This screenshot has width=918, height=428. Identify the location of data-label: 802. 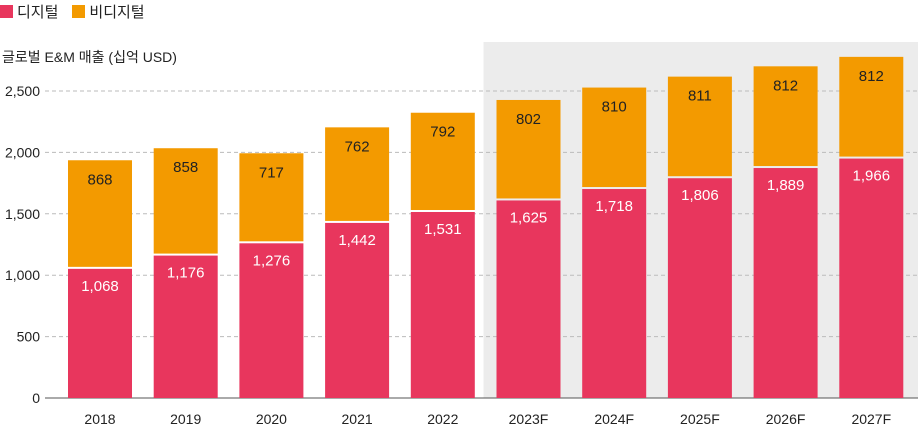
(528, 119).